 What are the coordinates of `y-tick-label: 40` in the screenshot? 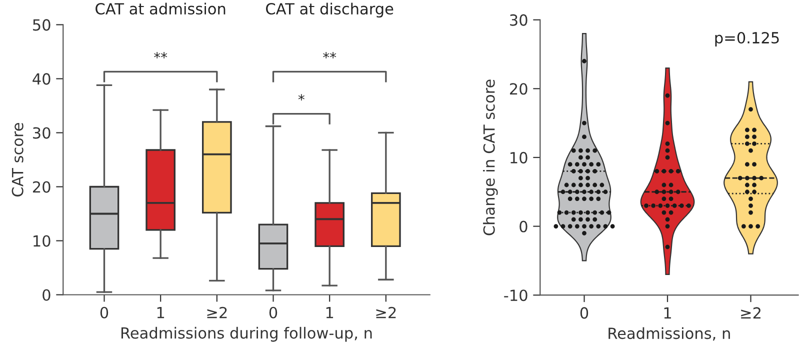 It's located at (41, 79).